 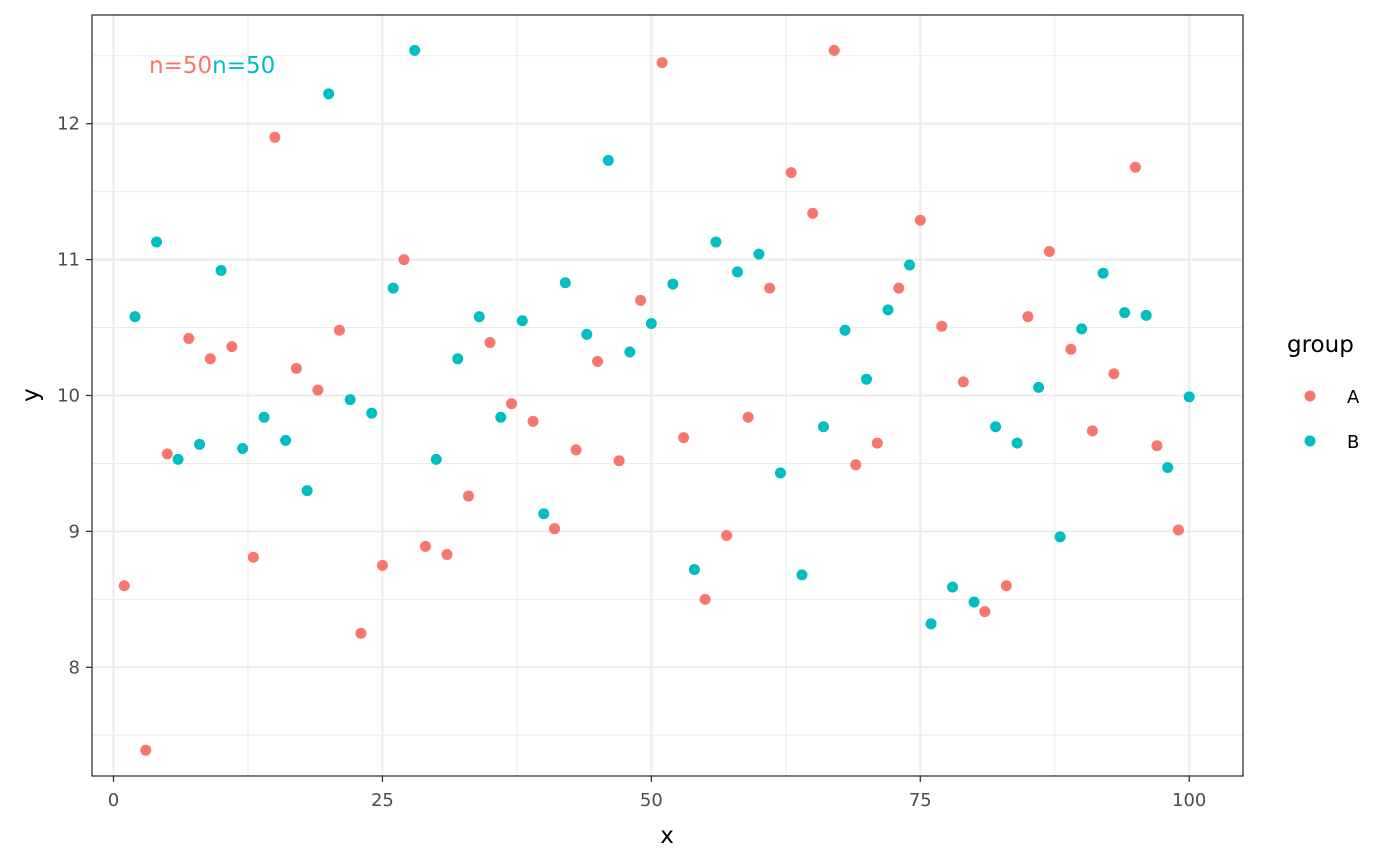 I want to click on legend-key-b, so click(x=1310, y=441).